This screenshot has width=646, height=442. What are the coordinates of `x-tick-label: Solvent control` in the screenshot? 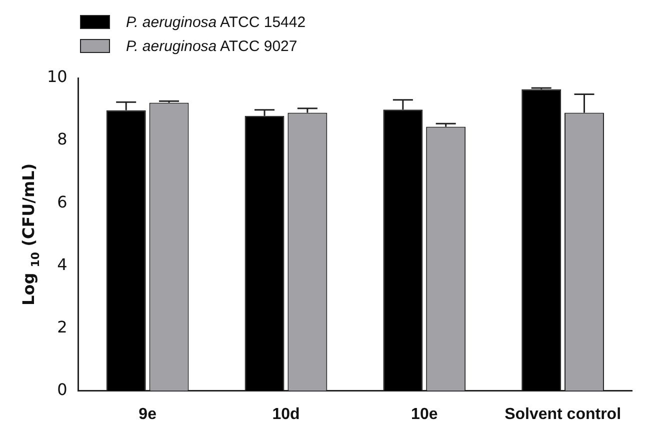 It's located at (563, 414).